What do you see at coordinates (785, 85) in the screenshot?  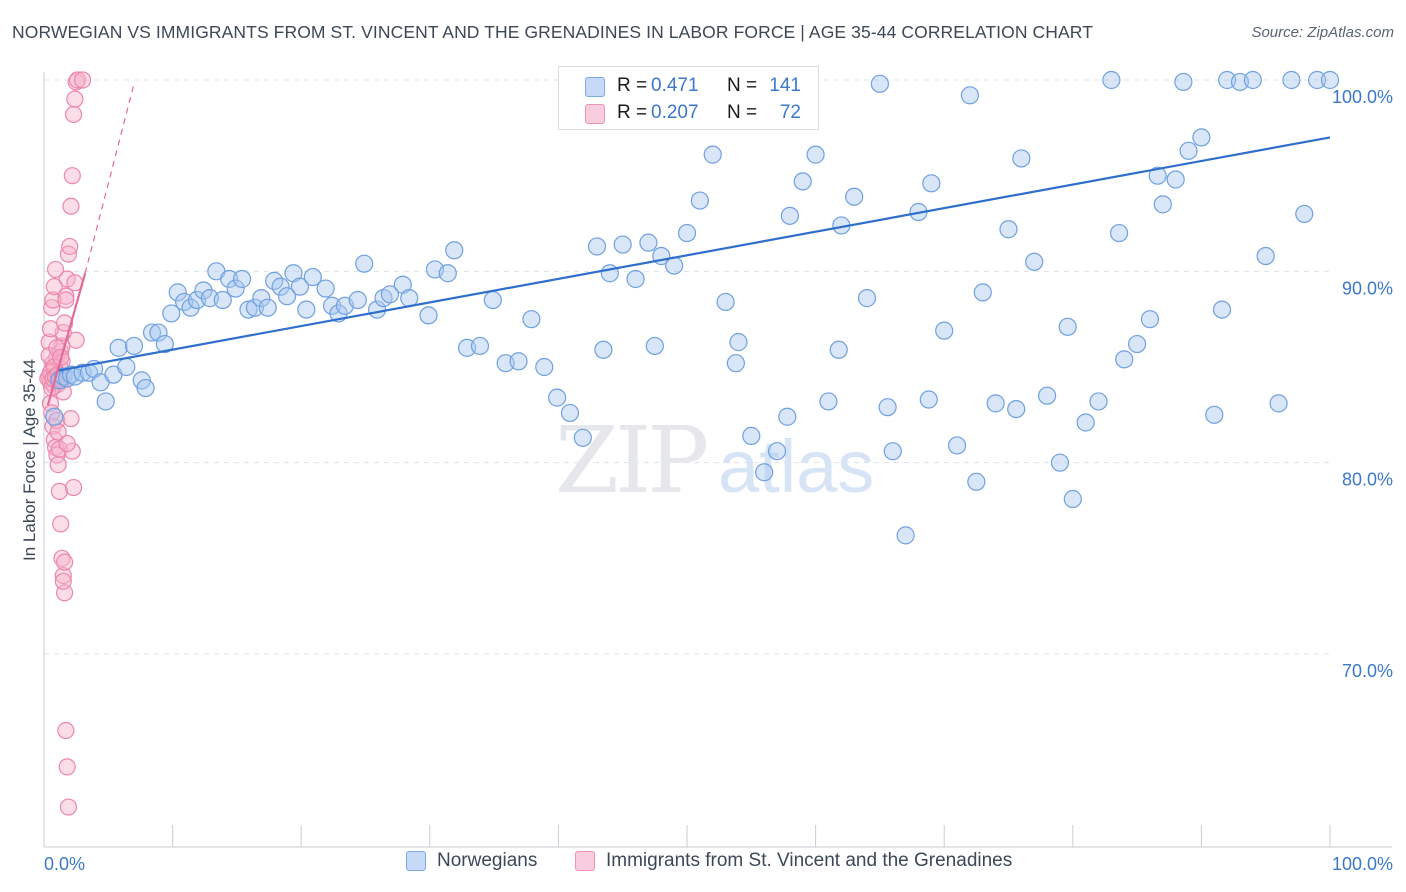 I see `stats-n-value: 141` at bounding box center [785, 85].